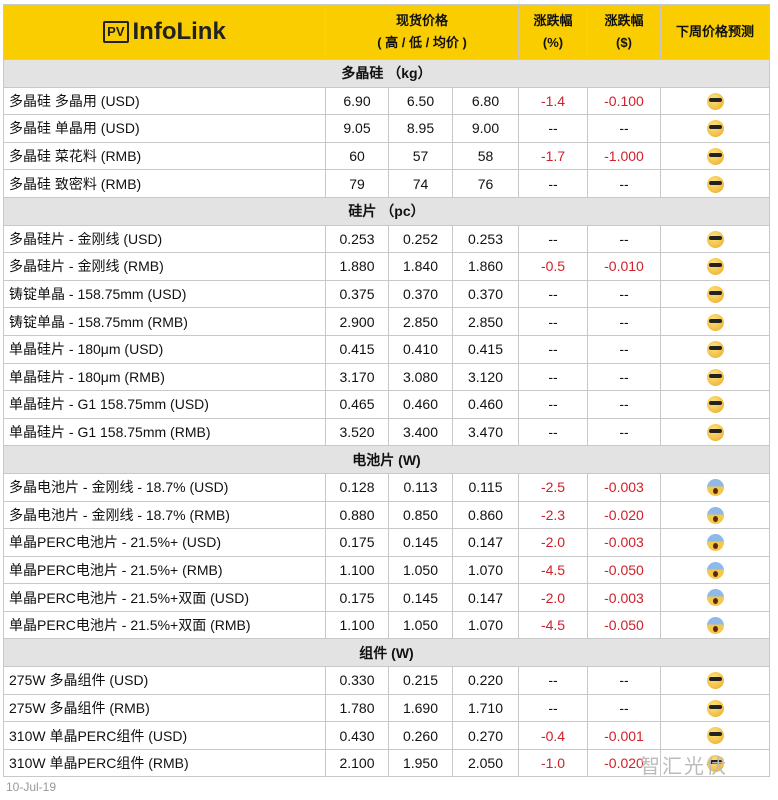 This screenshot has height=800, width=778. What do you see at coordinates (357, 735) in the screenshot?
I see `price-high: 0.430` at bounding box center [357, 735].